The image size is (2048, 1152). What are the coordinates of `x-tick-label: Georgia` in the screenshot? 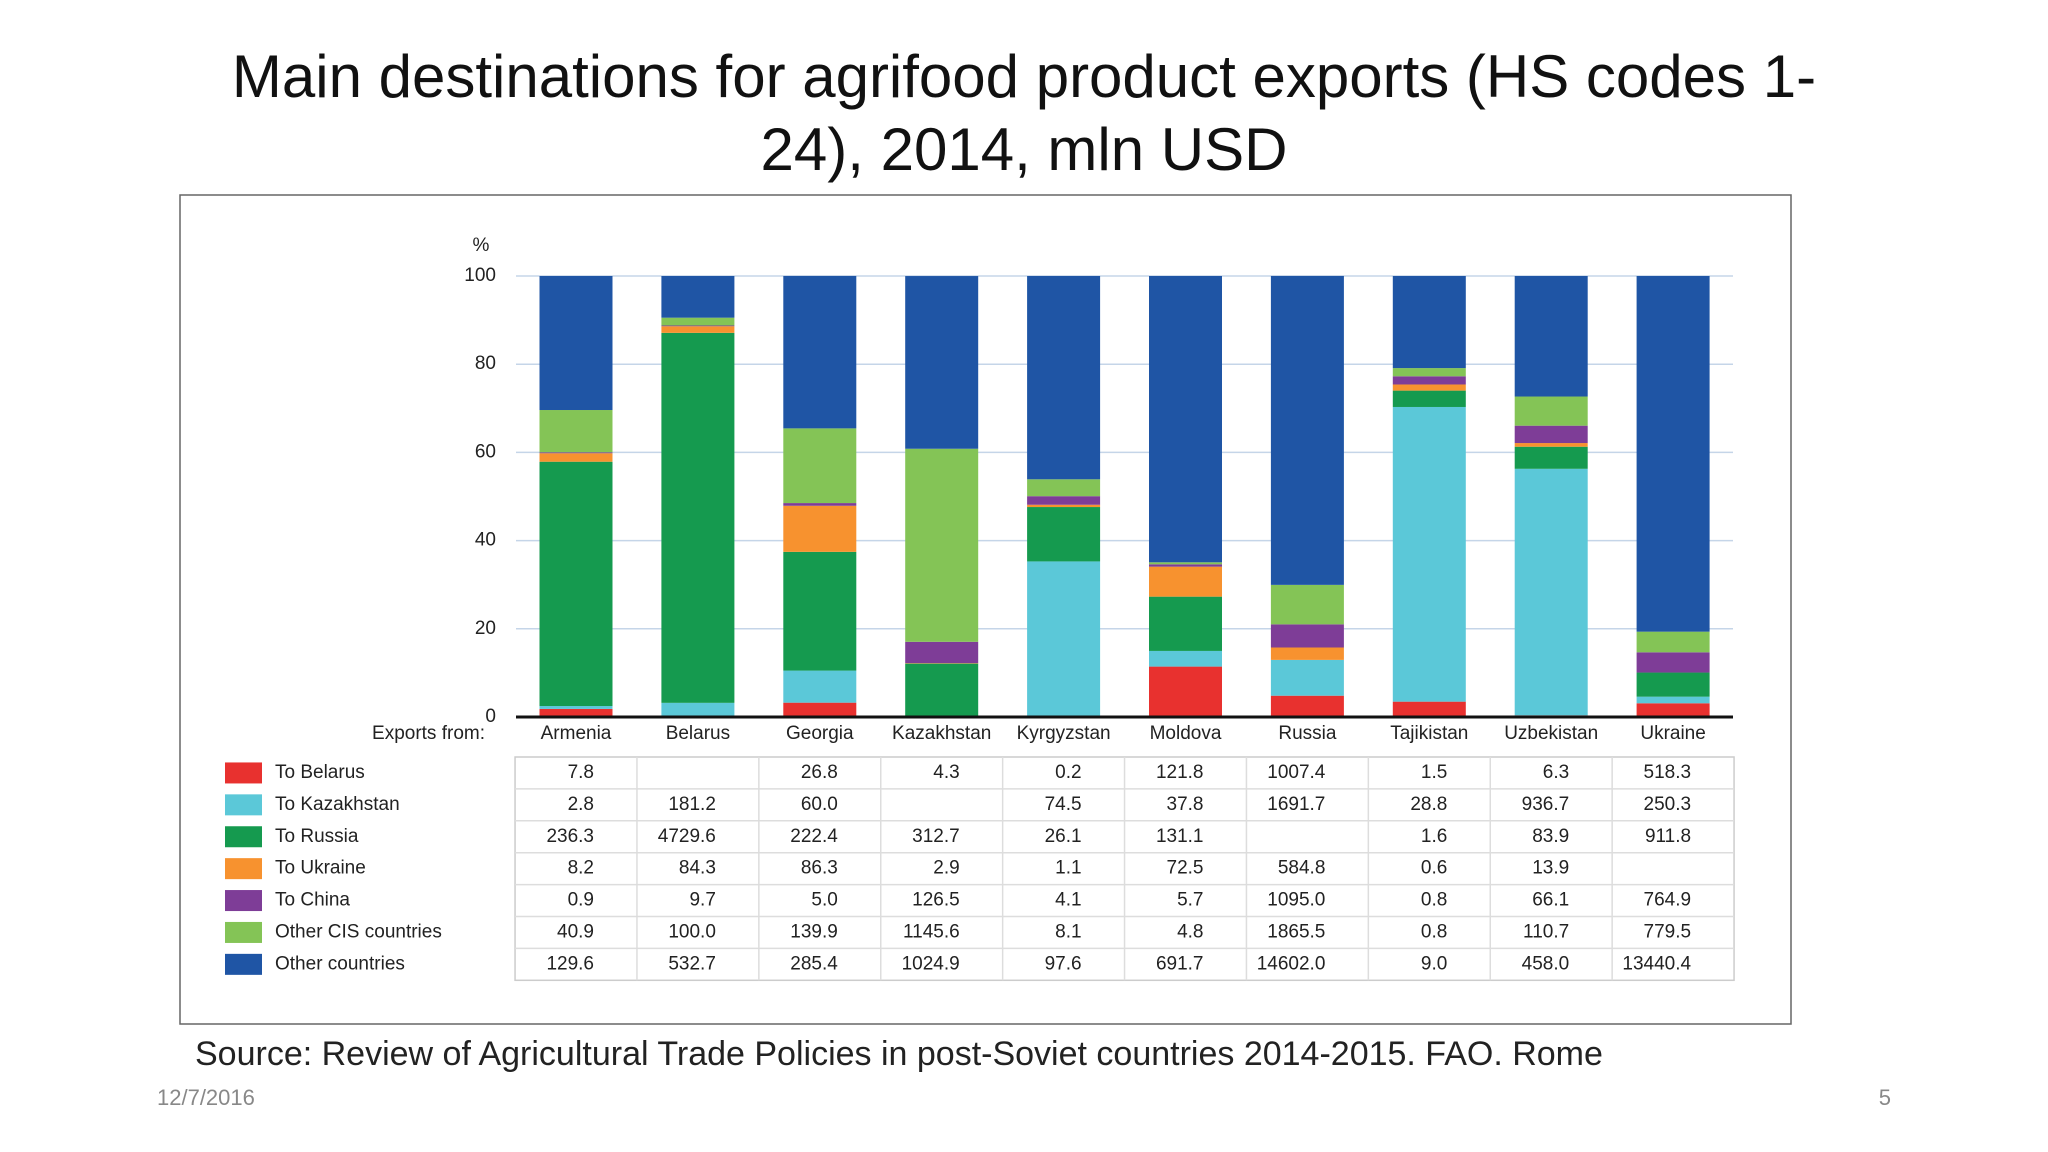 It's located at (820, 733).